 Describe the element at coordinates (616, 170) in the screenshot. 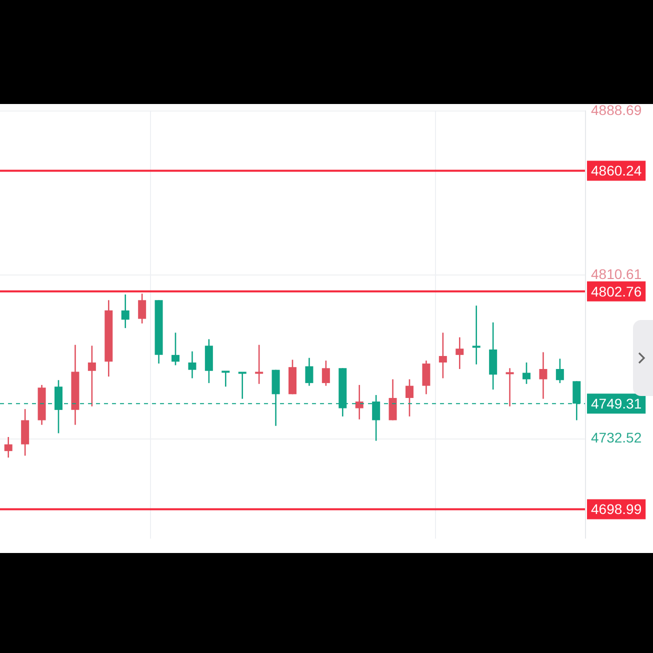

I see `ref-line-label: 4860.24` at that location.